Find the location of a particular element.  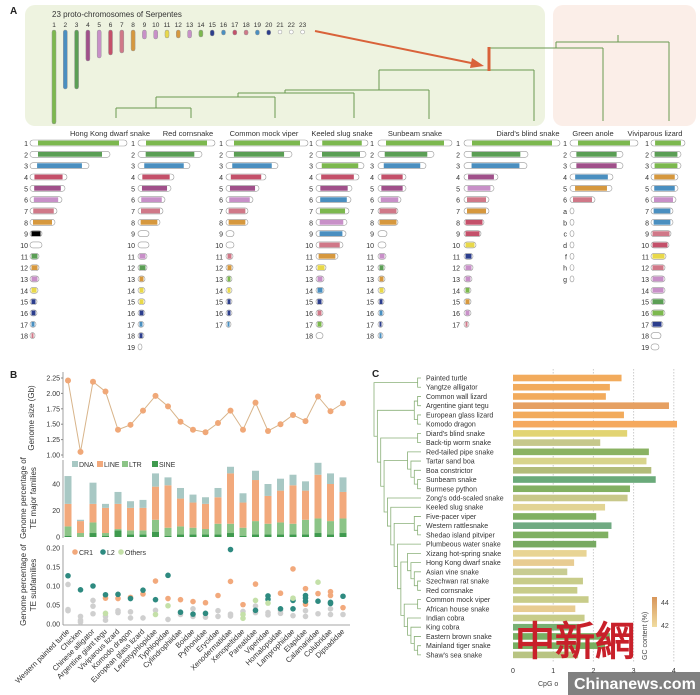

chromosome-label: 6 is located at coordinates (565, 201).